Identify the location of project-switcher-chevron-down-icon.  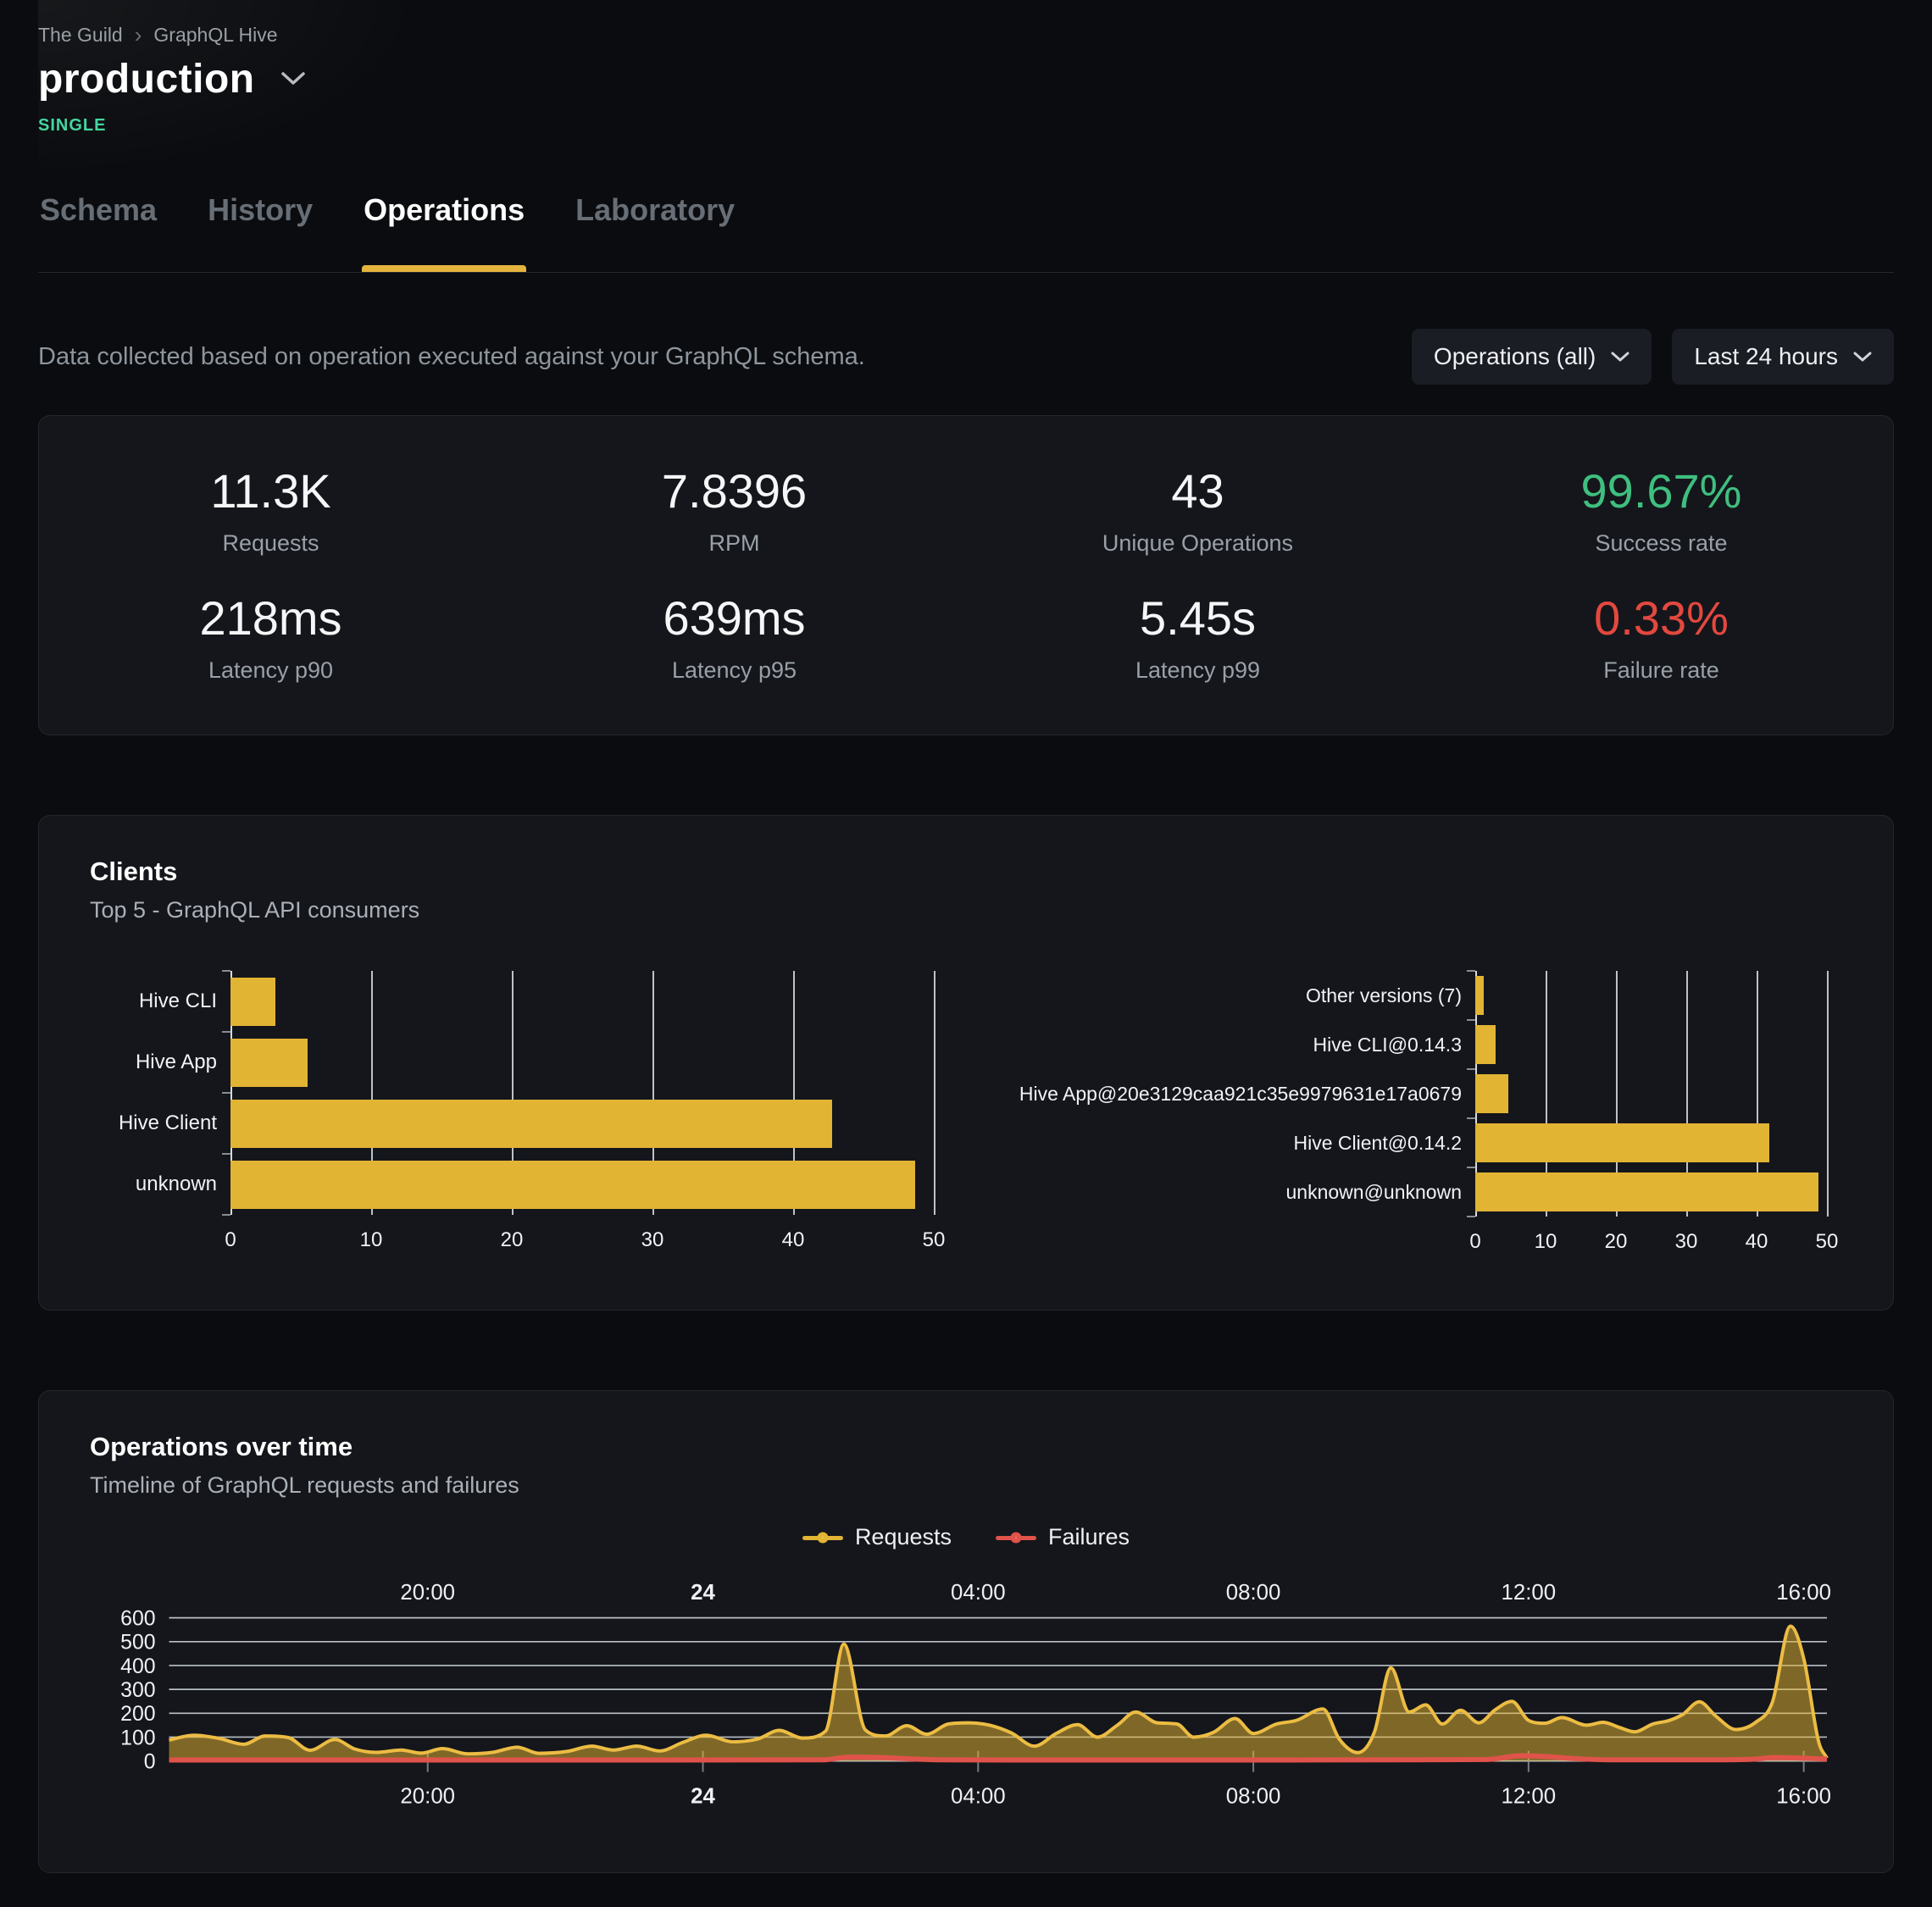
(293, 78).